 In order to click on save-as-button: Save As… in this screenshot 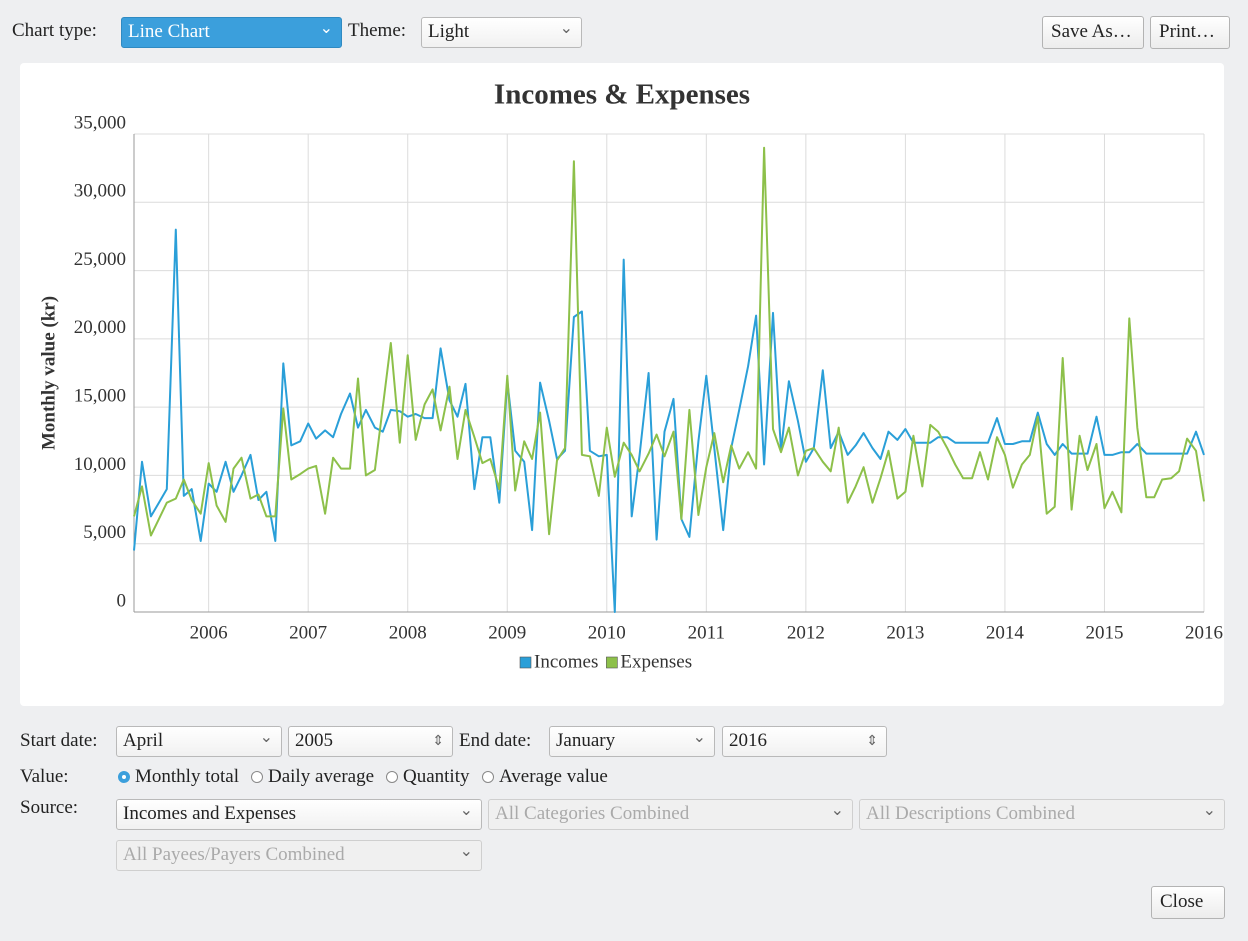, I will do `click(1093, 32)`.